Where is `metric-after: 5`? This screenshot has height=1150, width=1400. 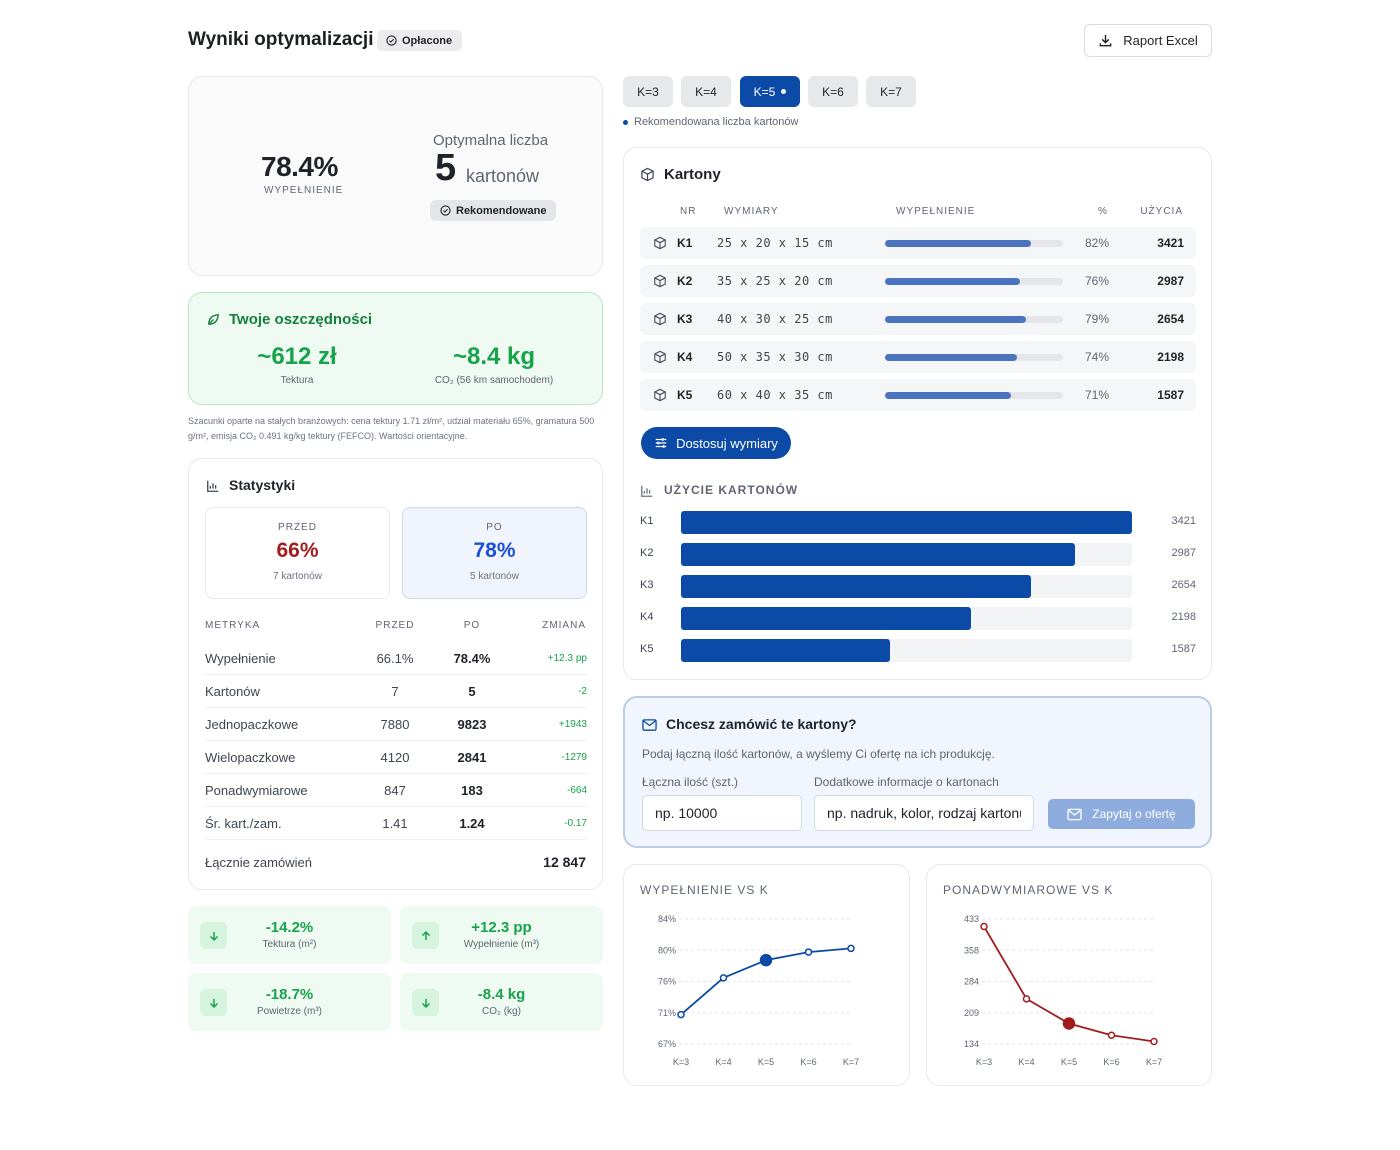 metric-after: 5 is located at coordinates (472, 691).